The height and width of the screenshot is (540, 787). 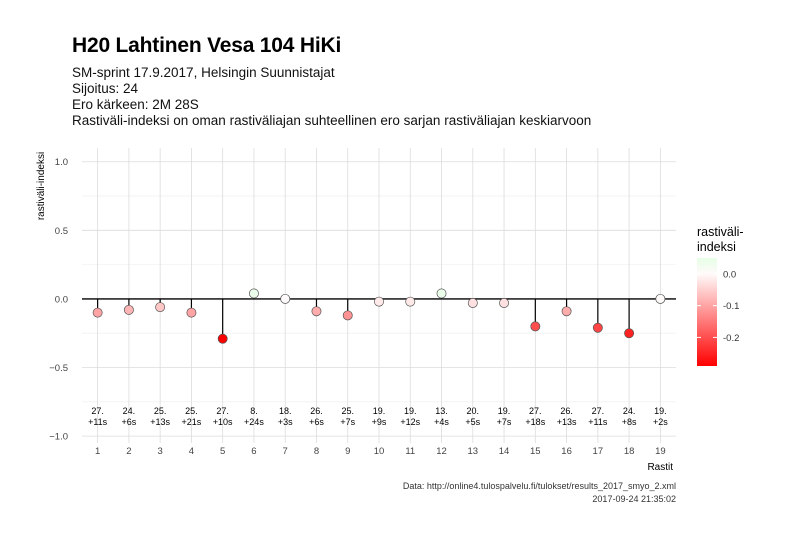 I want to click on annotation-diff: +8s, so click(x=629, y=422).